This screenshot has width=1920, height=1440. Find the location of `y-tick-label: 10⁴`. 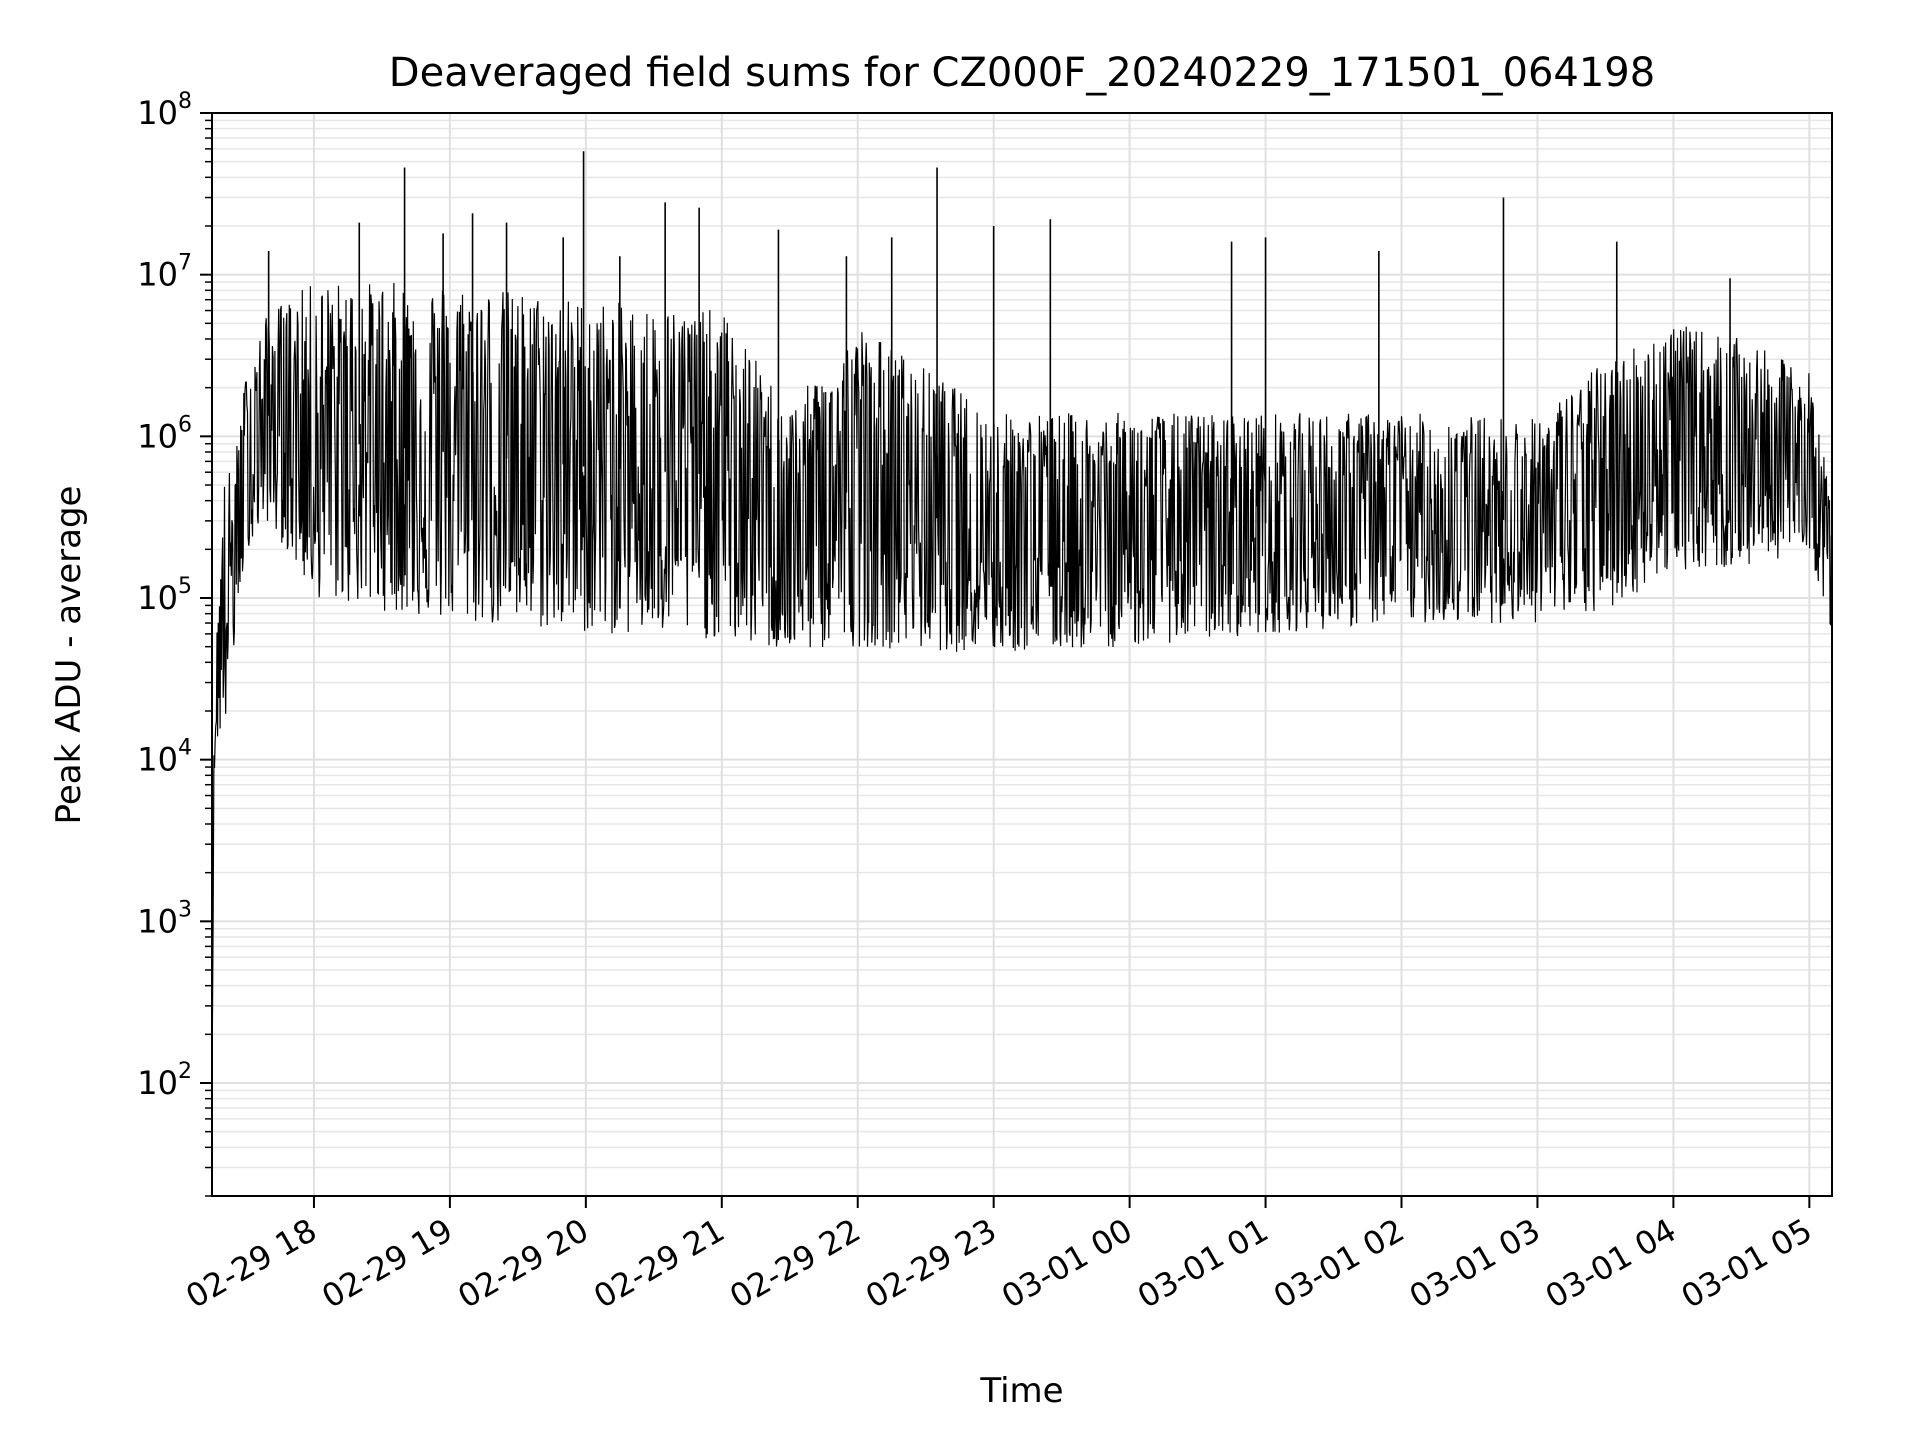

y-tick-label: 10⁴ is located at coordinates (164, 757).